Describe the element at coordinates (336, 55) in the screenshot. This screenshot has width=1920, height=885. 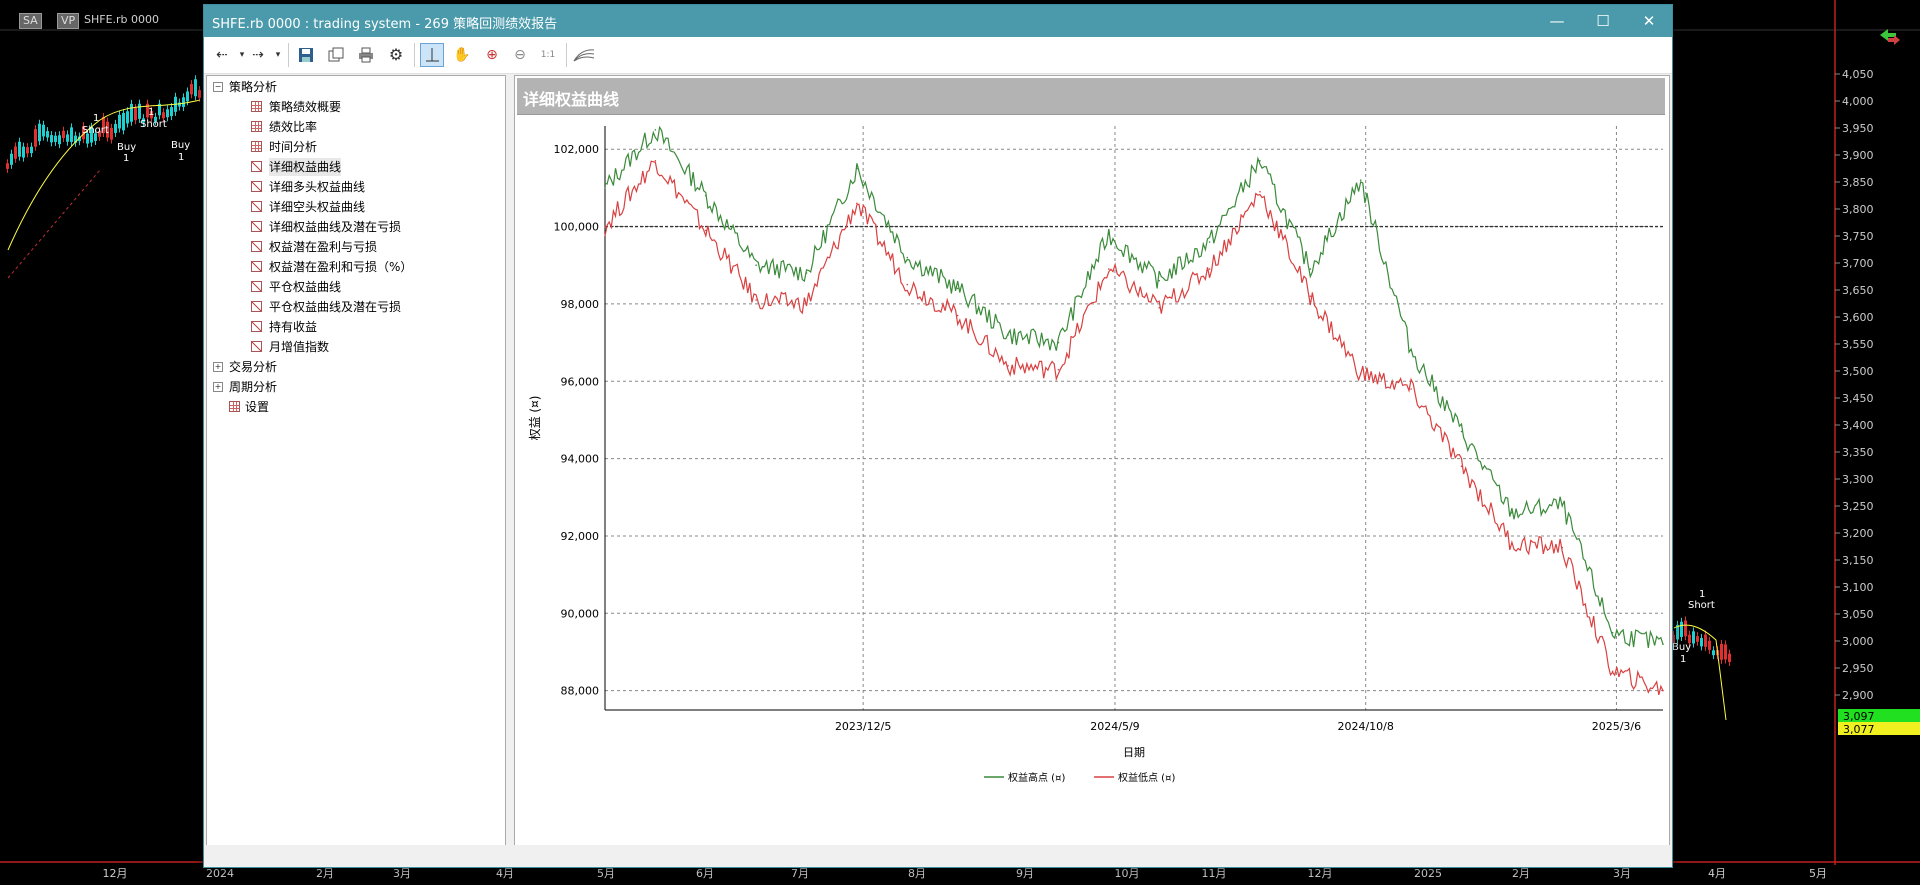
I see `copy-icon` at that location.